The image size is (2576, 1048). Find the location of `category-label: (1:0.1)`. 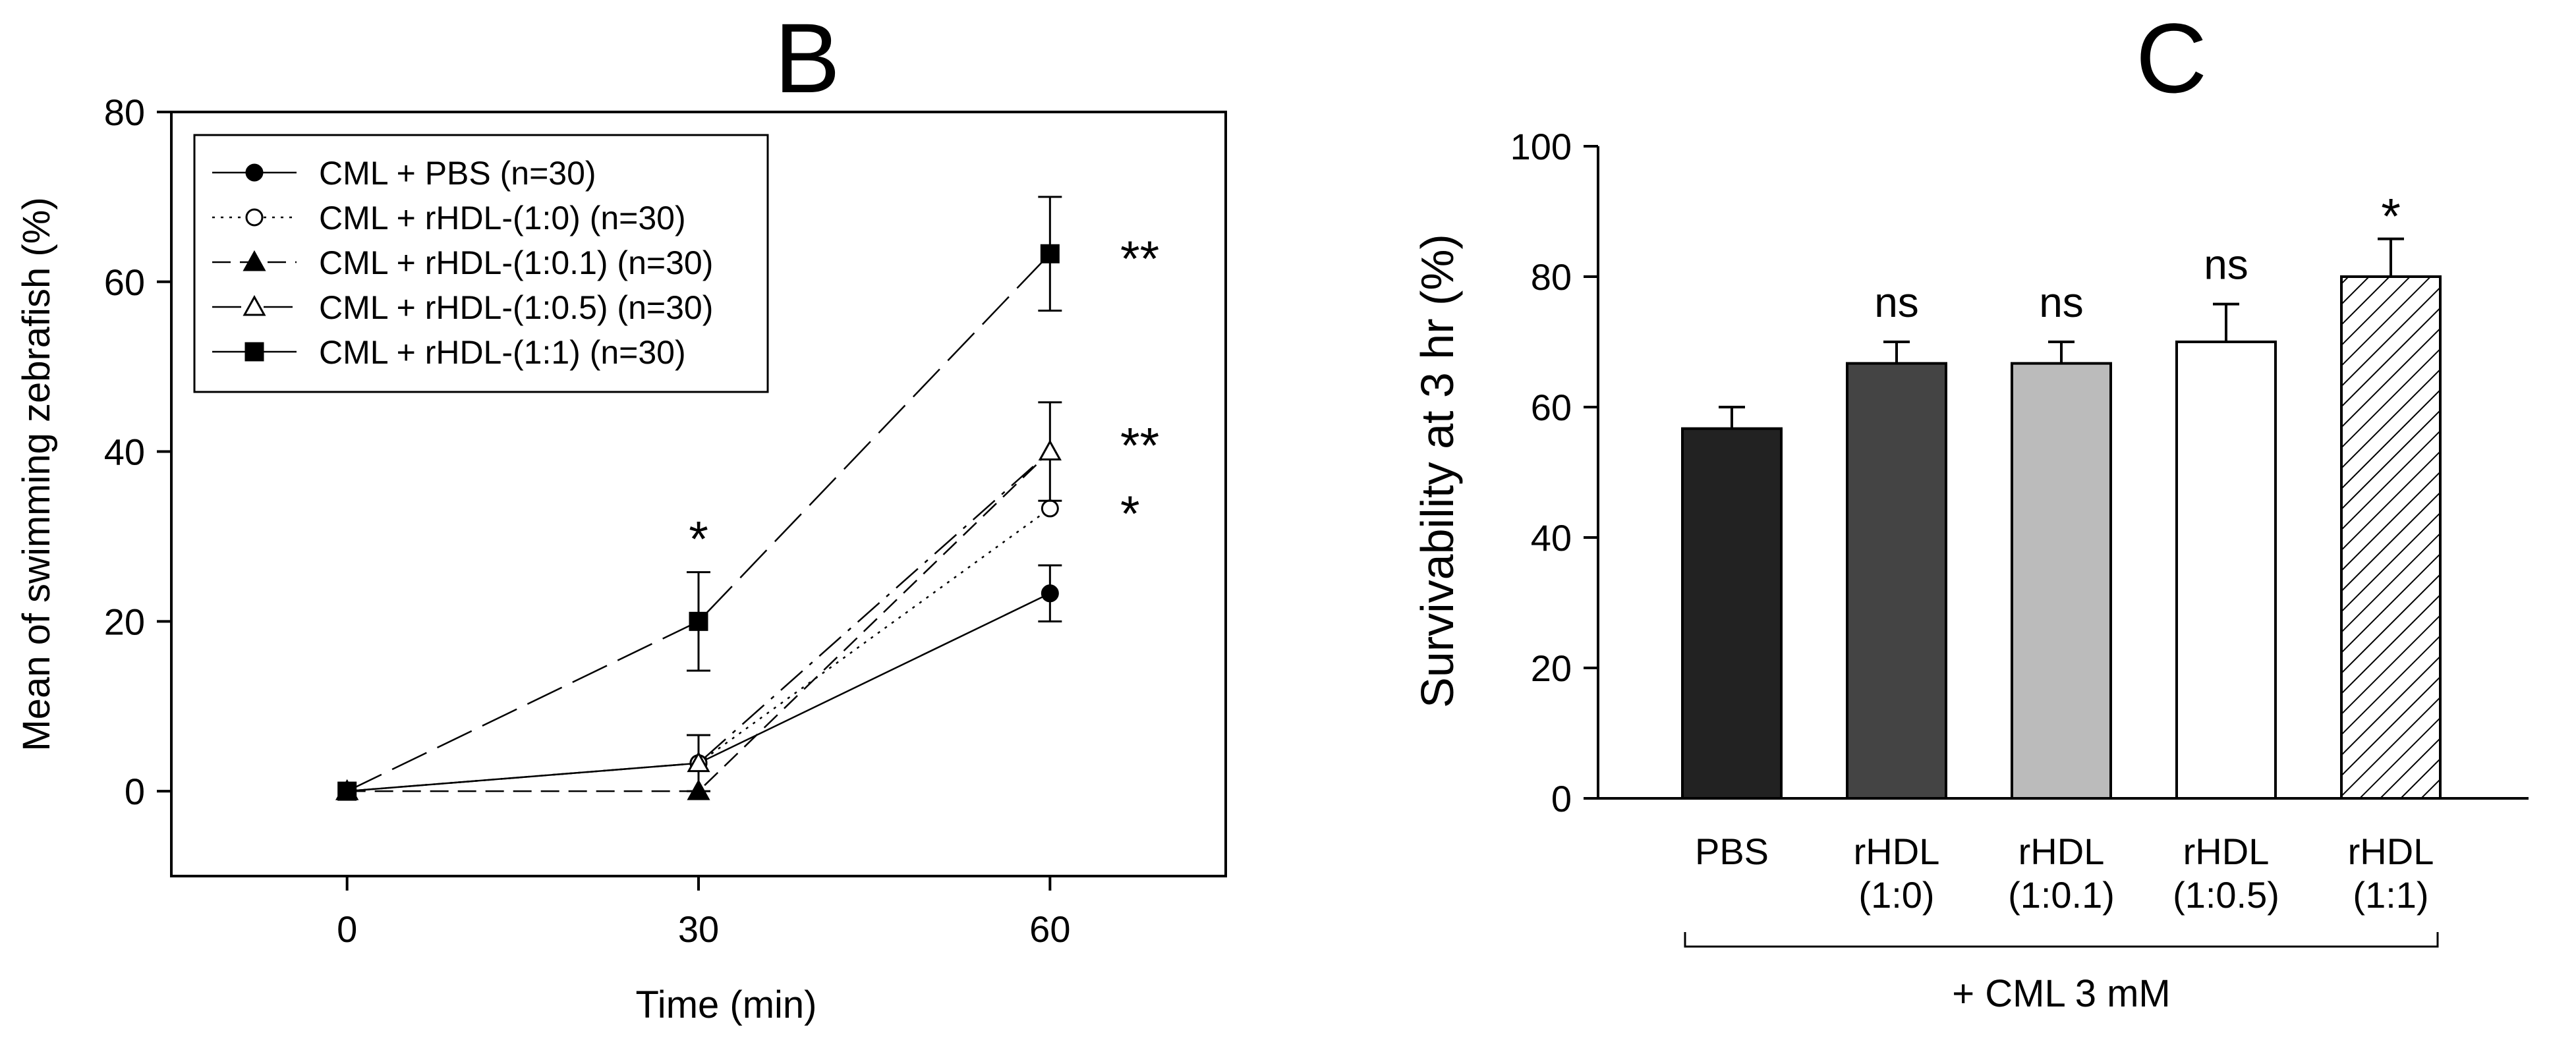

category-label: (1:0.1) is located at coordinates (2061, 895).